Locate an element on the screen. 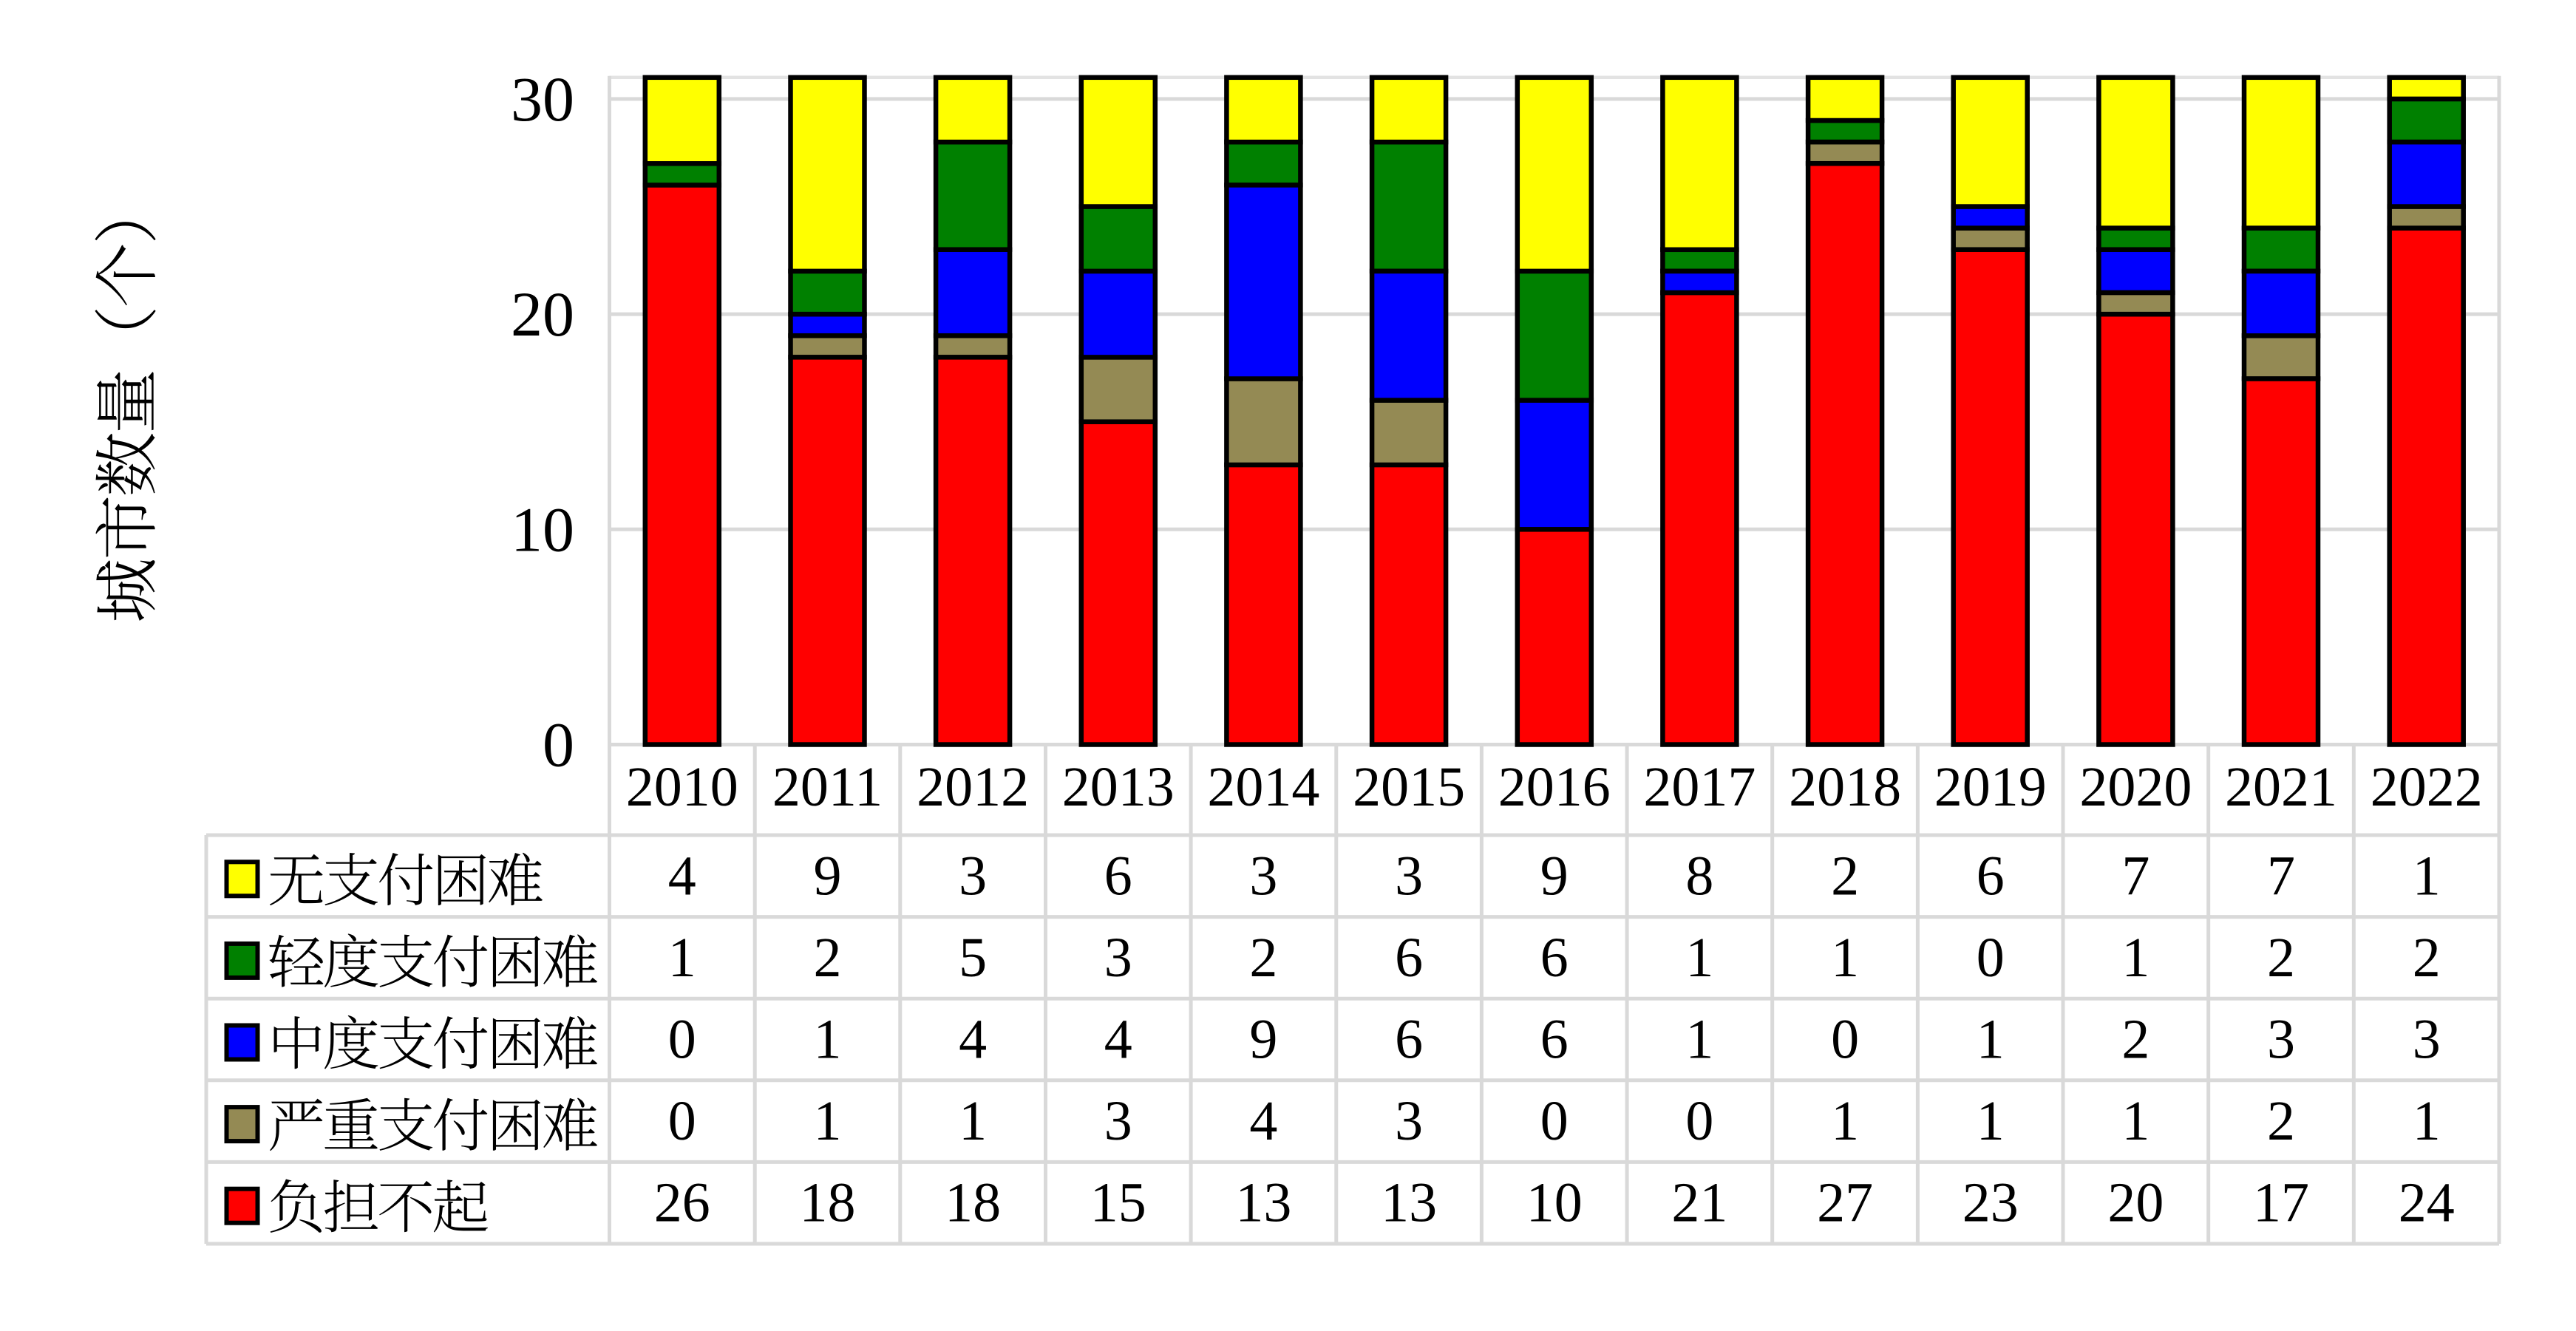 This screenshot has width=2576, height=1331. svg-text: 2020 is located at coordinates (2135, 787).